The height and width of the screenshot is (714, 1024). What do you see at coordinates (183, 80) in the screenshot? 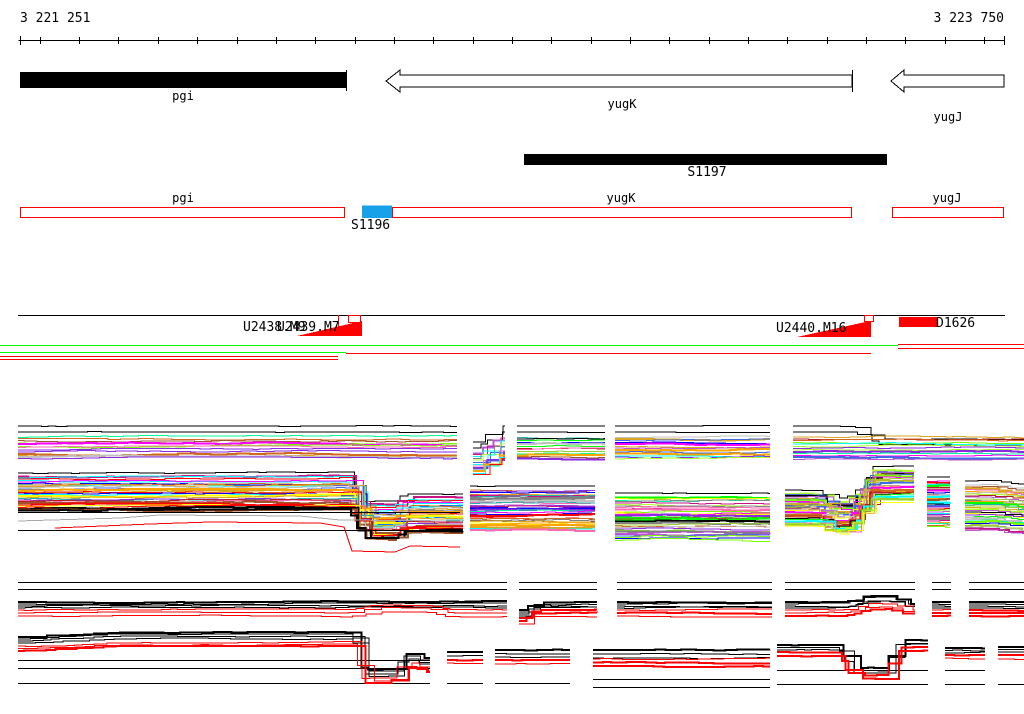
I see `gene-pgi-bar` at bounding box center [183, 80].